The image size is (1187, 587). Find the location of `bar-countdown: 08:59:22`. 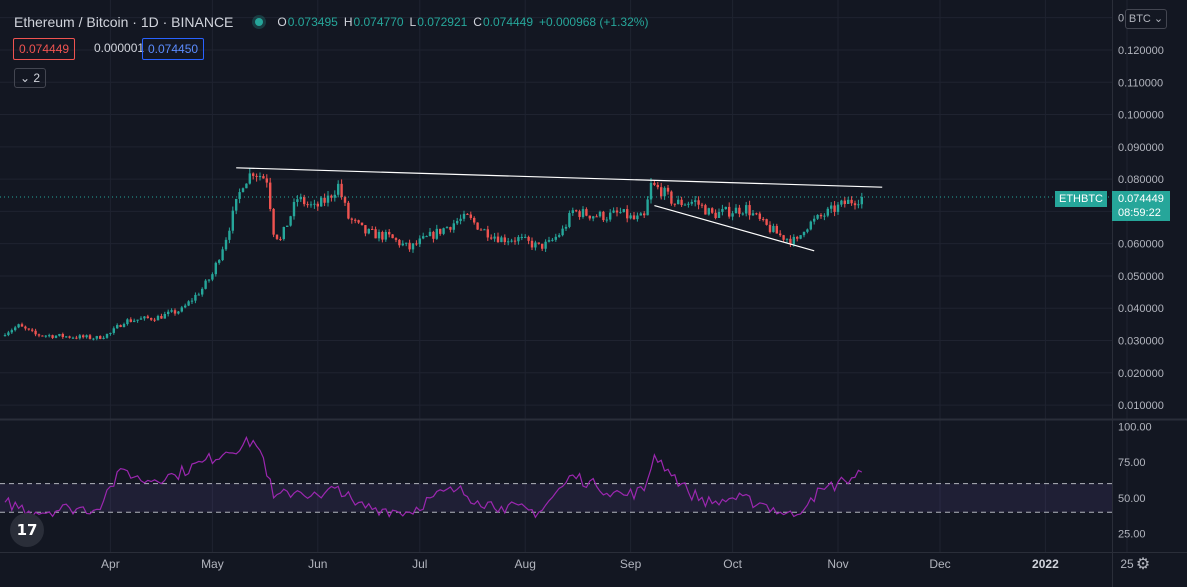

bar-countdown: 08:59:22 is located at coordinates (1139, 213).